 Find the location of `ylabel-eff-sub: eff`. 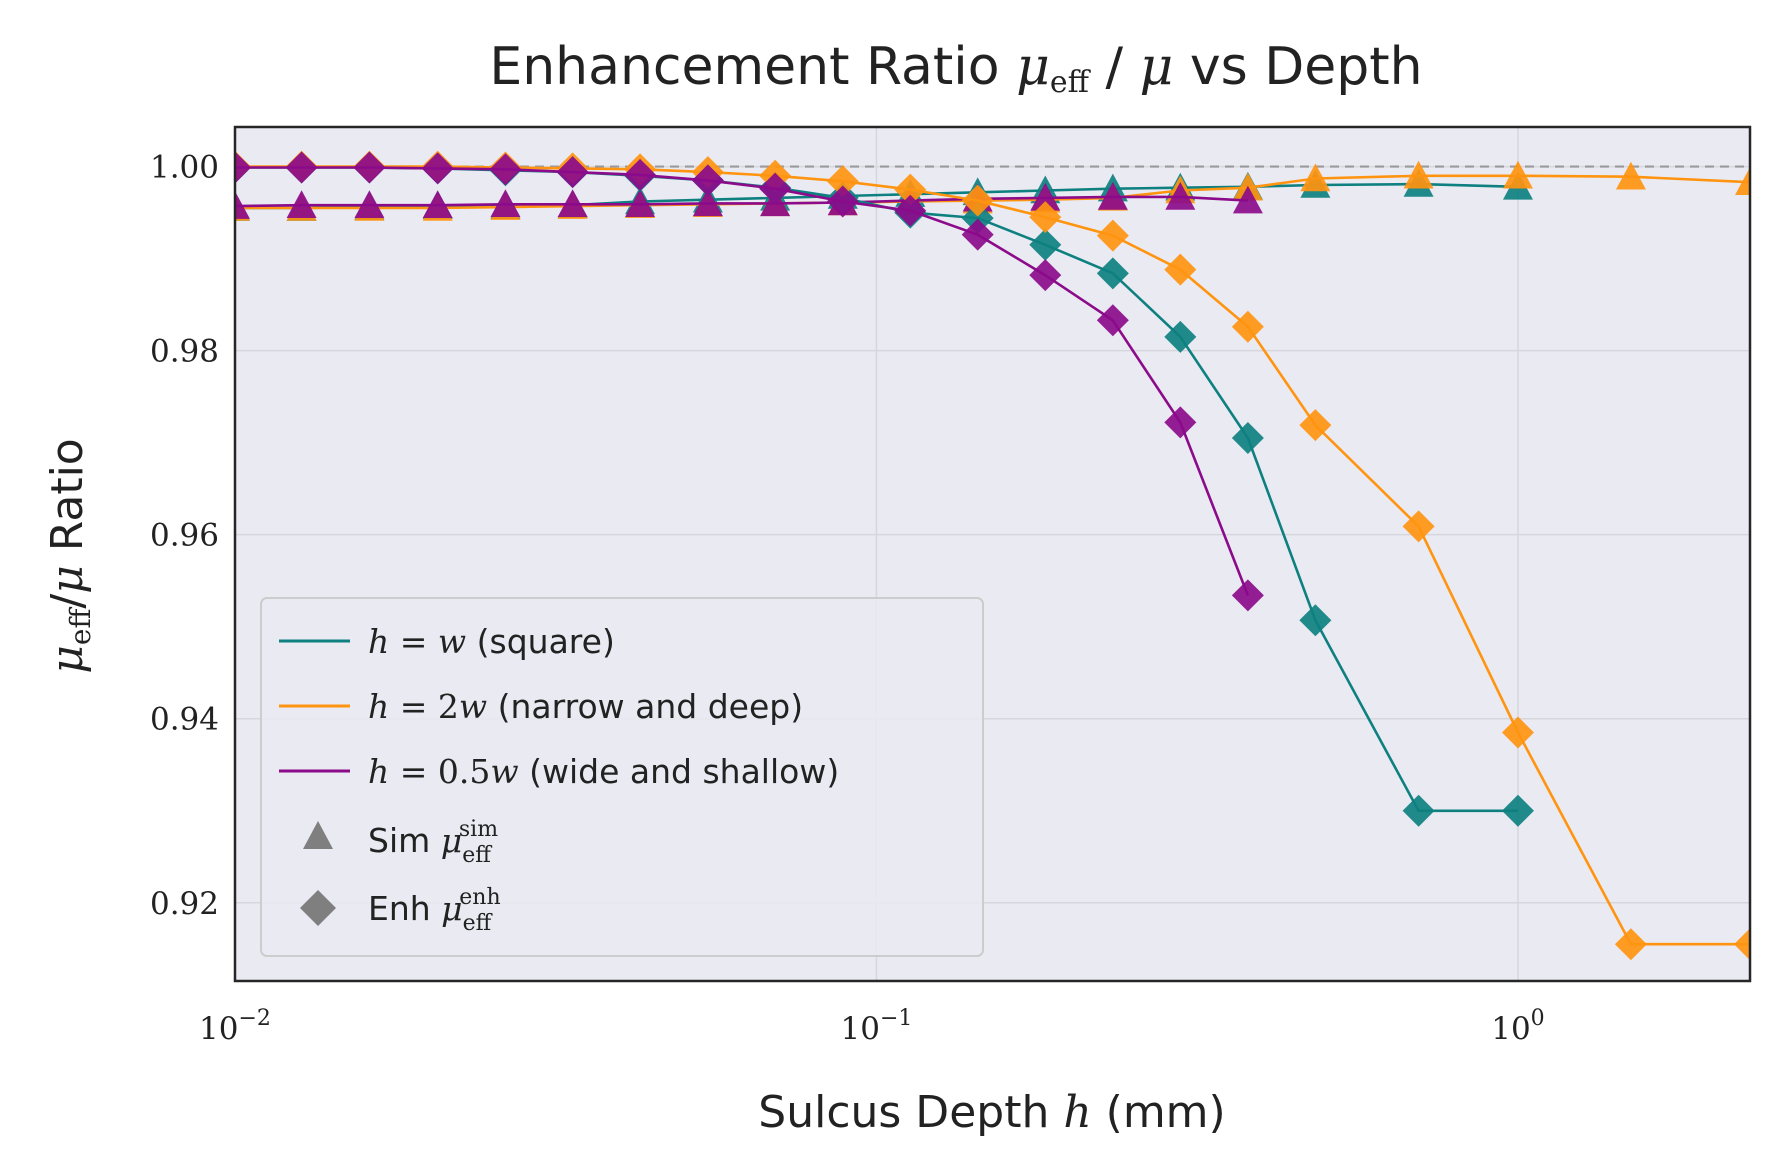

ylabel-eff-sub: eff is located at coordinates (80, 626).